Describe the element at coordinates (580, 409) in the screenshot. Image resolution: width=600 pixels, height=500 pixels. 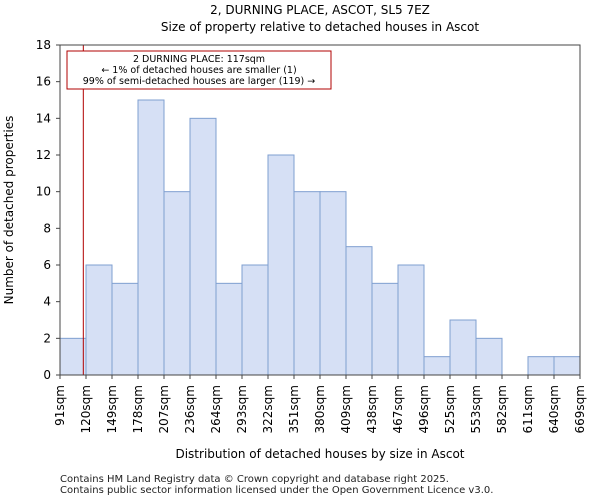
I see `x-tick-label: 669sqm` at that location.